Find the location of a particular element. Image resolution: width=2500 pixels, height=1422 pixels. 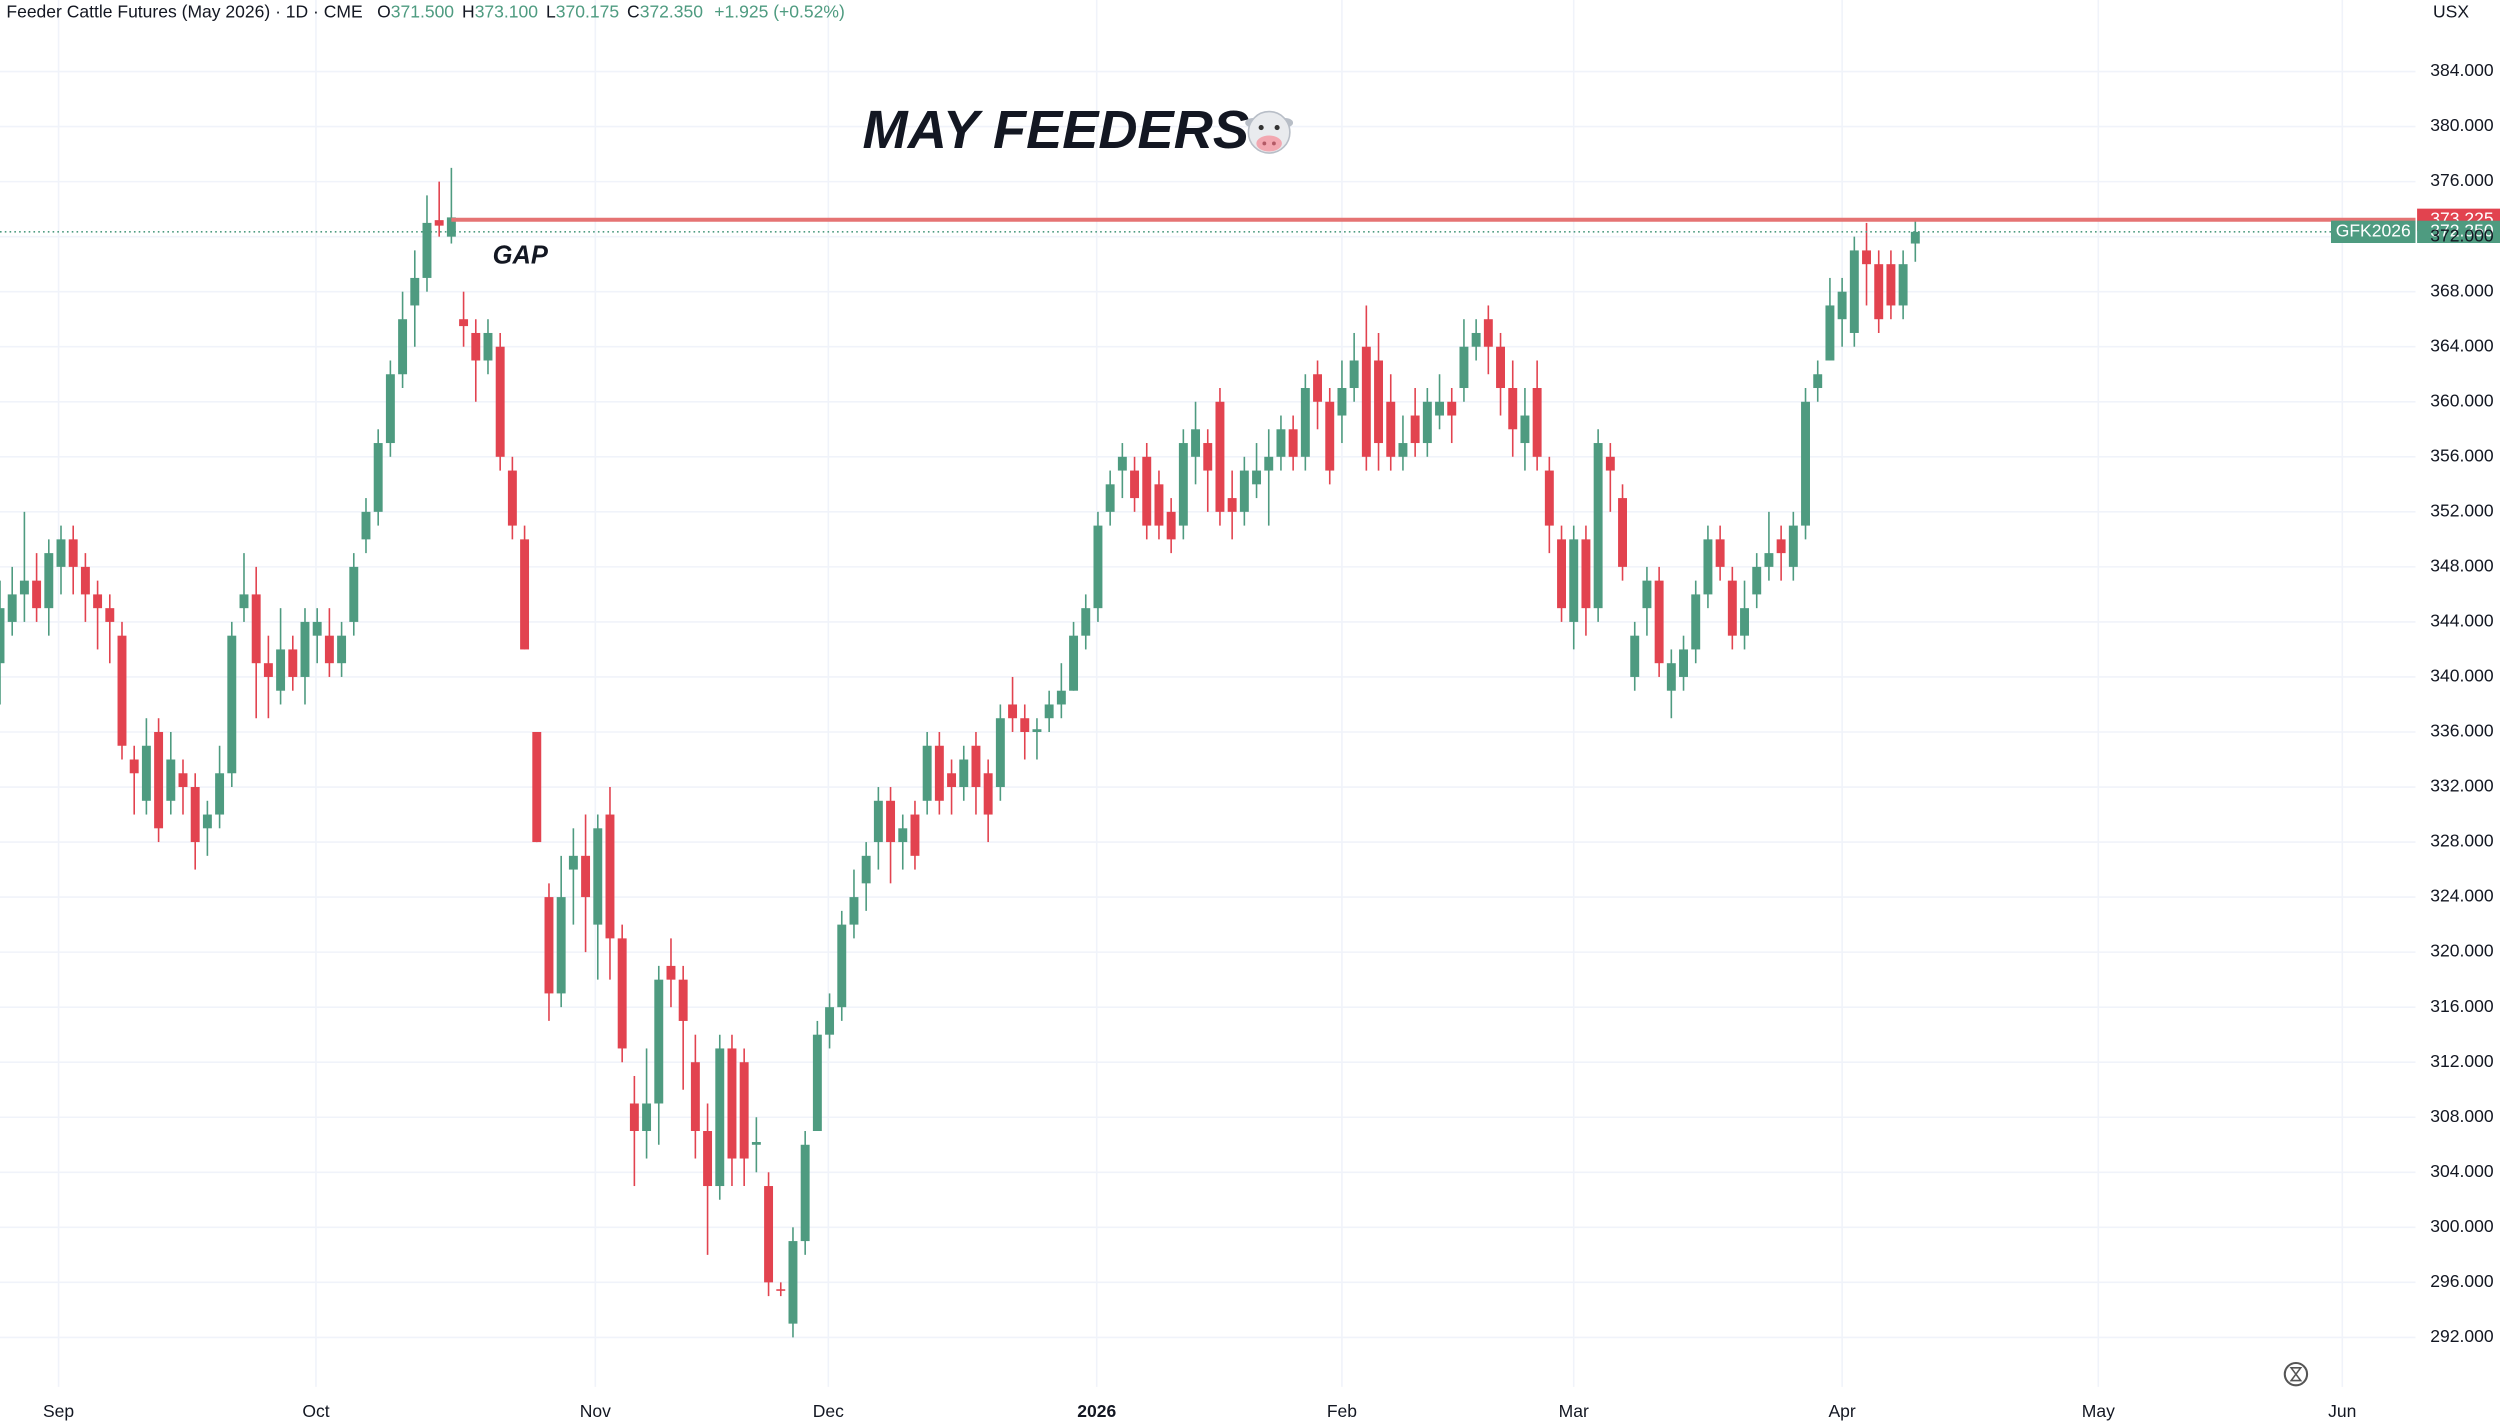

symbol-box is located at coordinates (2373, 232).